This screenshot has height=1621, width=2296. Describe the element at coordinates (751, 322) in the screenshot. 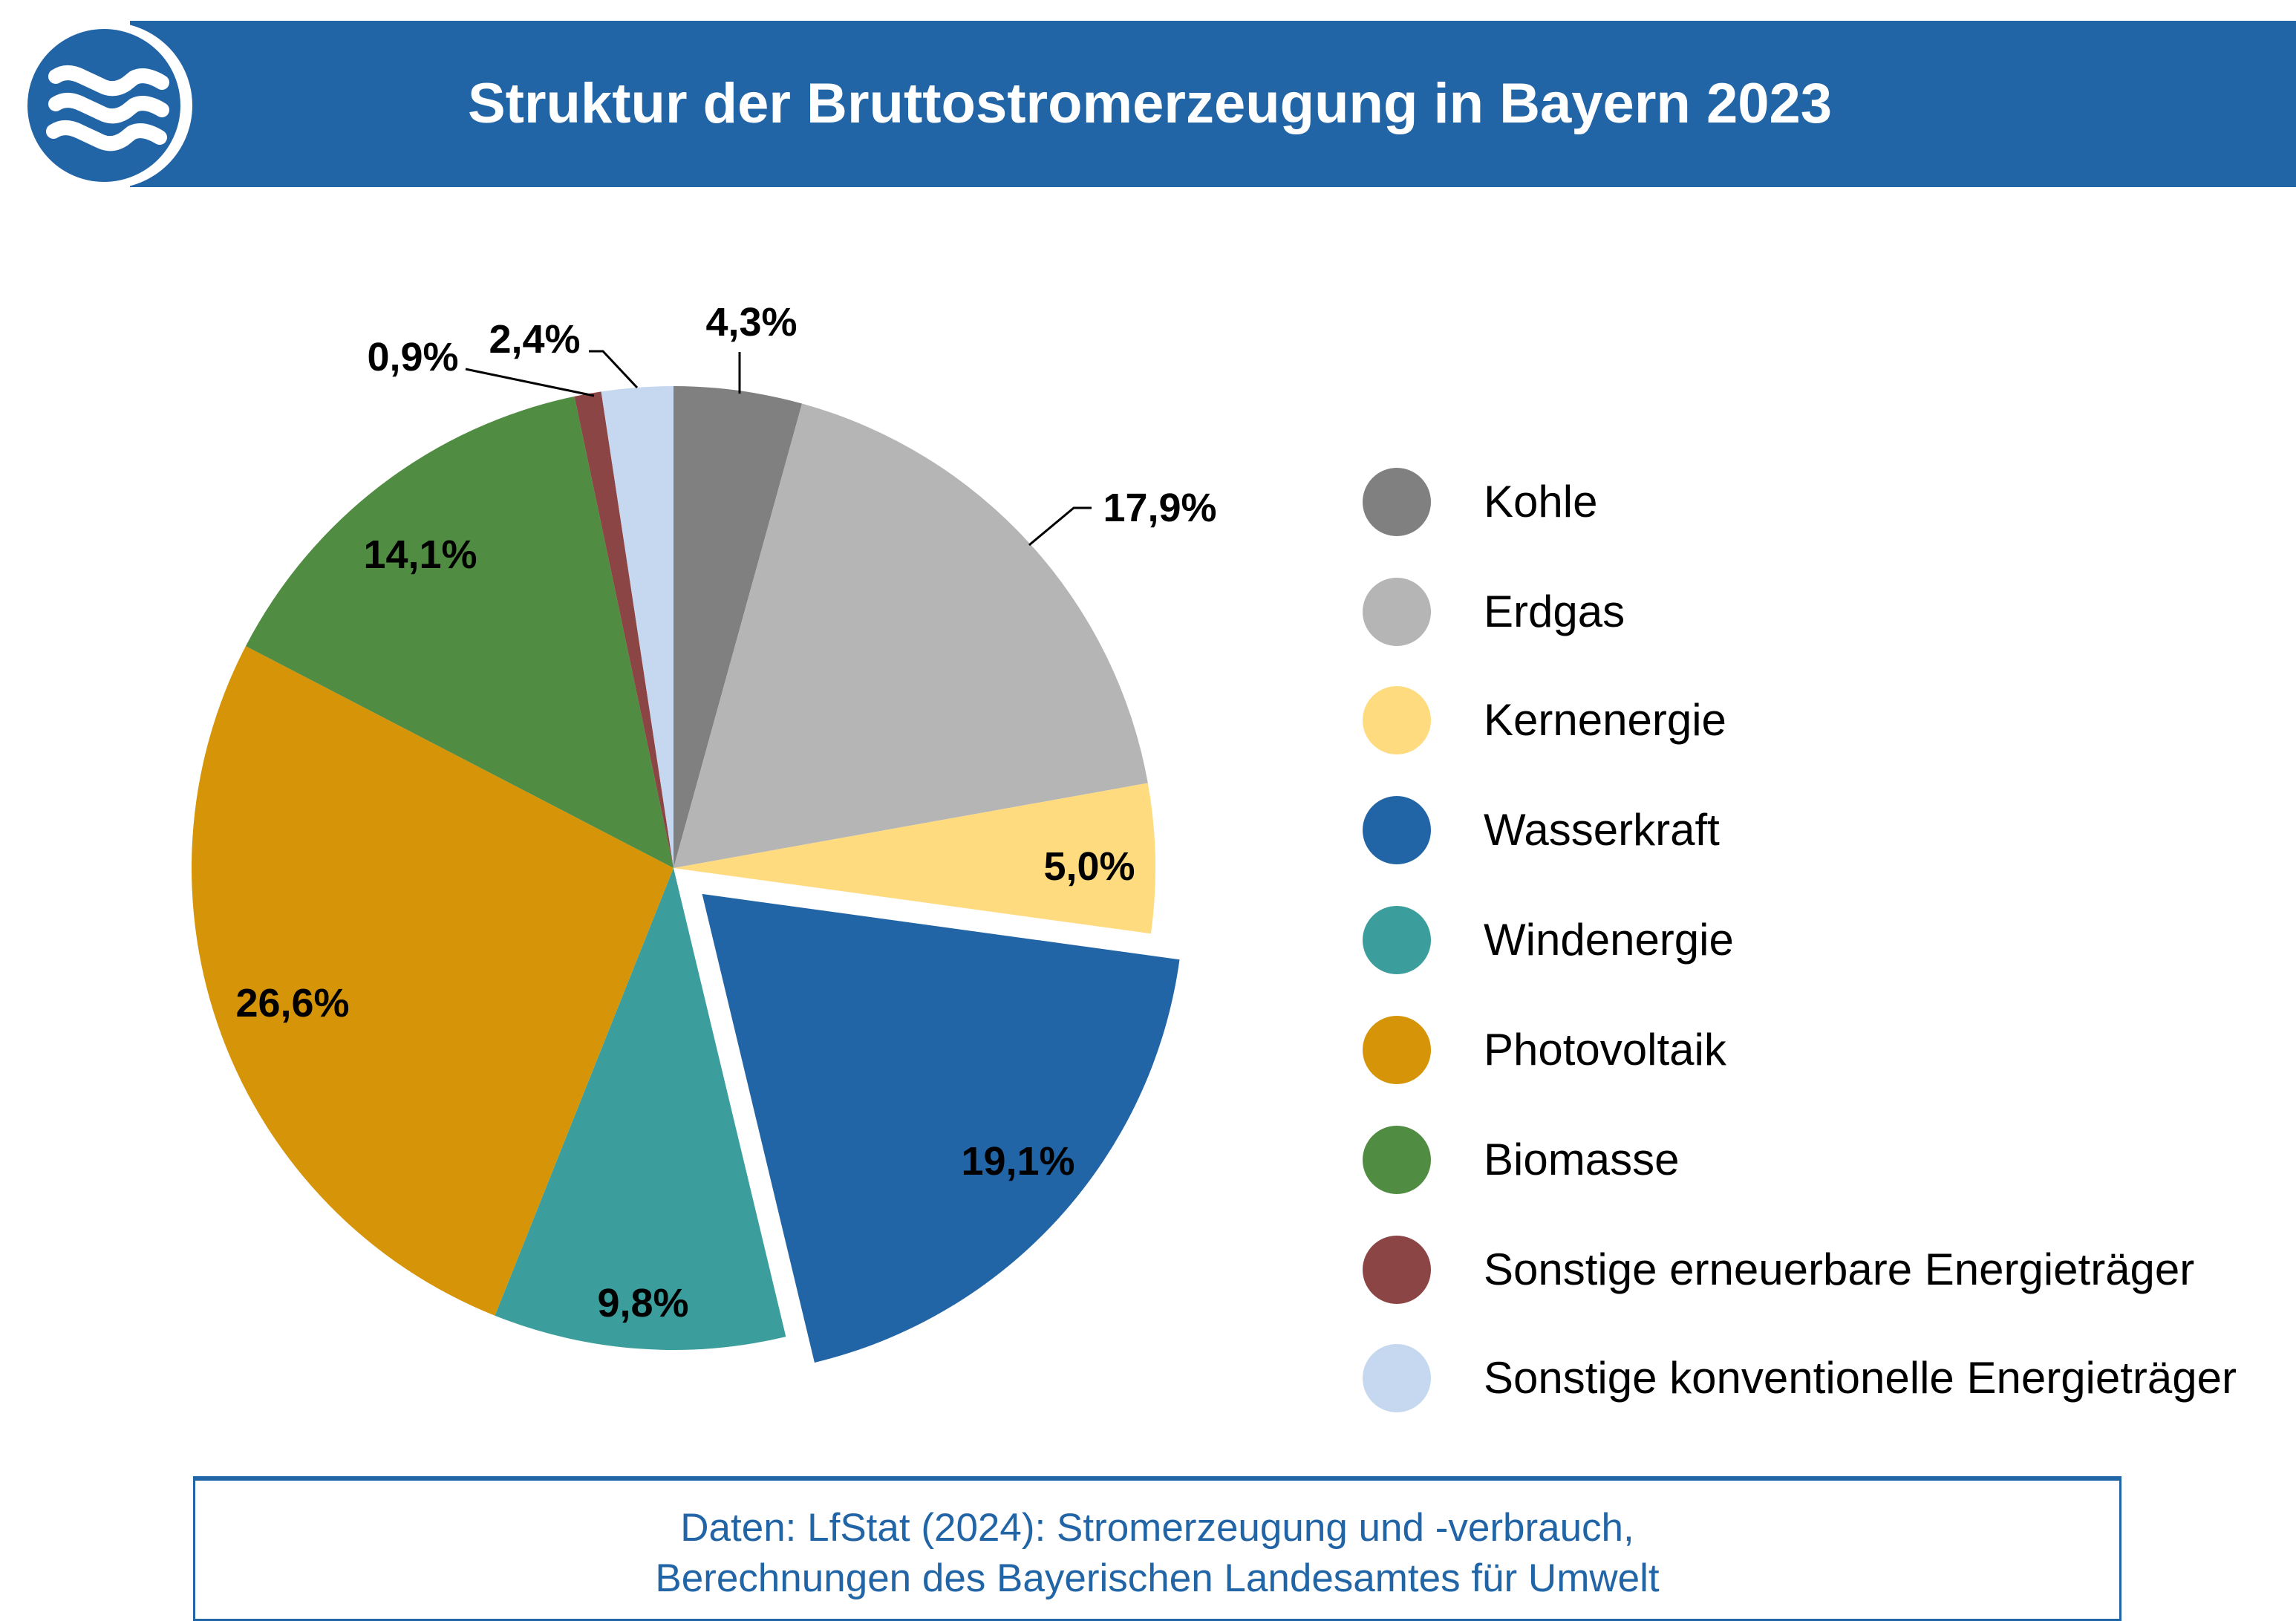

I see `data-label: 4,3%` at that location.